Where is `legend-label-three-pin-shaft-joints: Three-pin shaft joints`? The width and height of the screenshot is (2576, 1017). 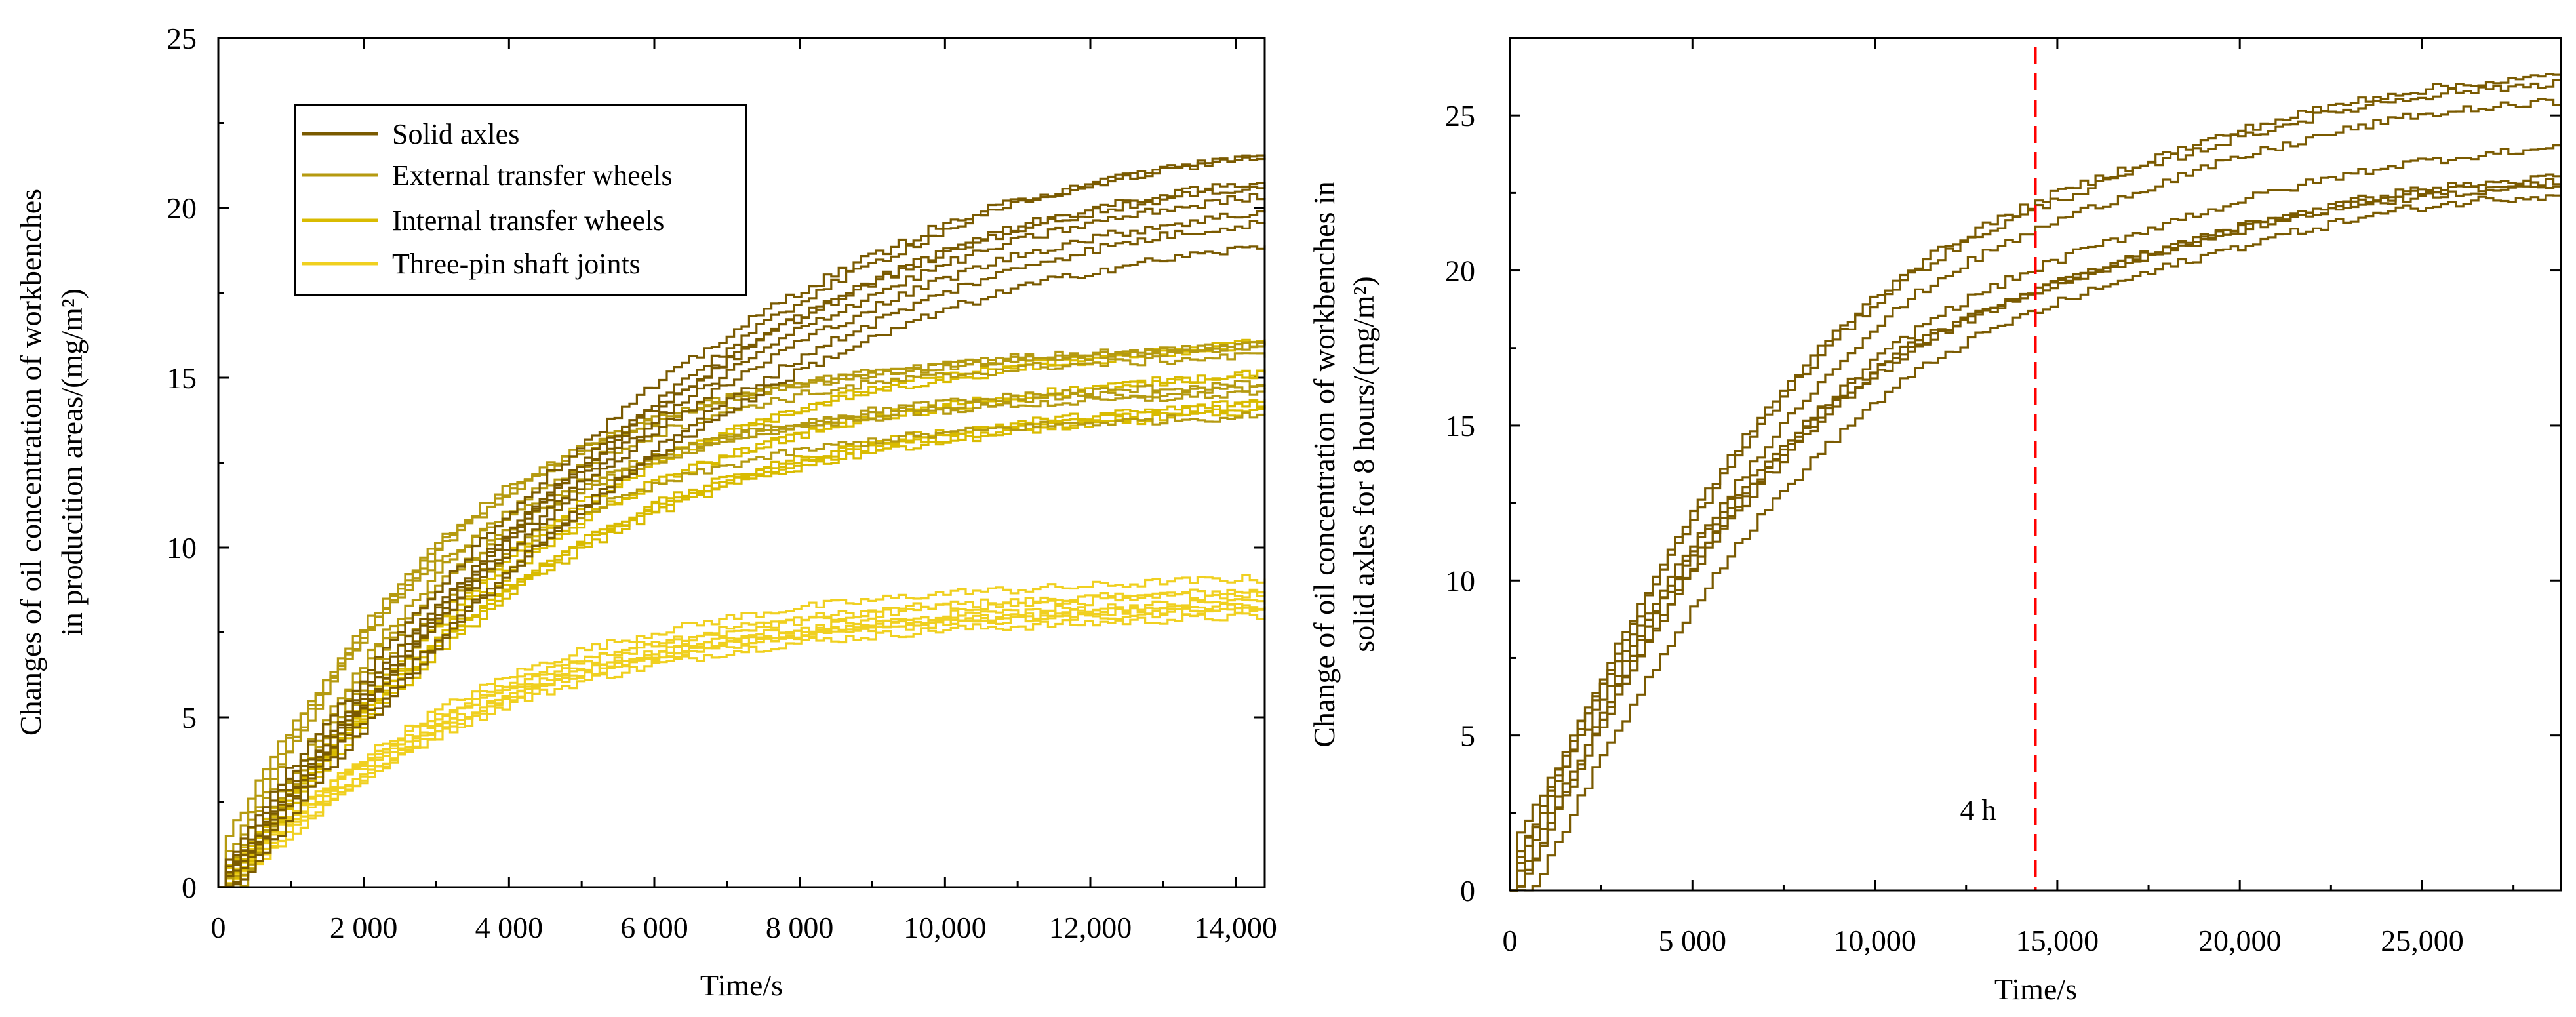
legend-label-three-pin-shaft-joints: Three-pin shaft joints is located at coordinates (516, 264).